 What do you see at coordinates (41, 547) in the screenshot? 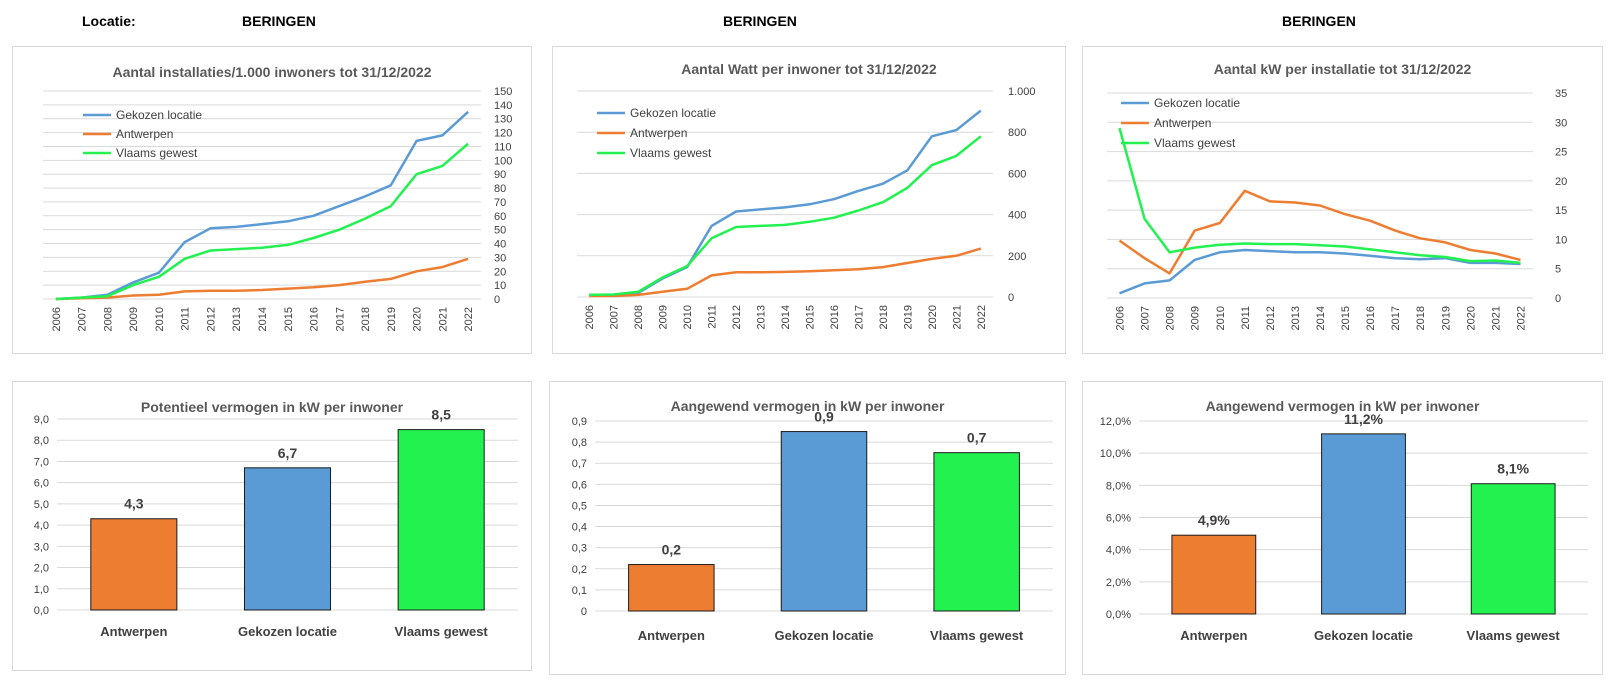
I see `y-tick-label: 3,0` at bounding box center [41, 547].